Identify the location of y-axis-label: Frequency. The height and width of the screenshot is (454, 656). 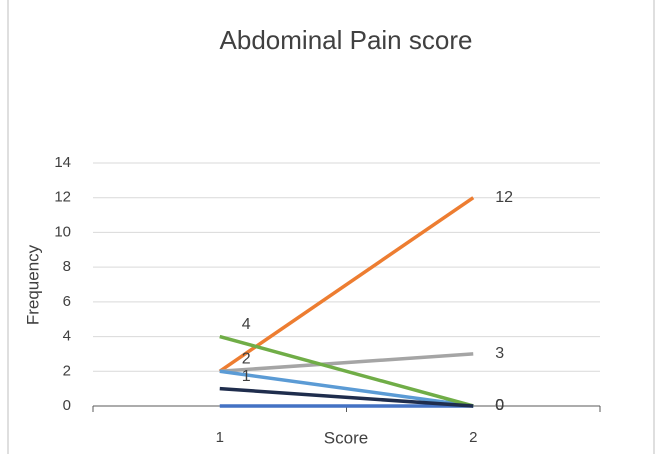
(32, 284).